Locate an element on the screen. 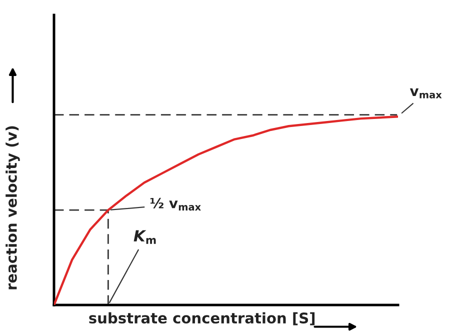 This screenshot has width=469, height=336. ref-line-label: v$_{max}$ is located at coordinates (426, 93).